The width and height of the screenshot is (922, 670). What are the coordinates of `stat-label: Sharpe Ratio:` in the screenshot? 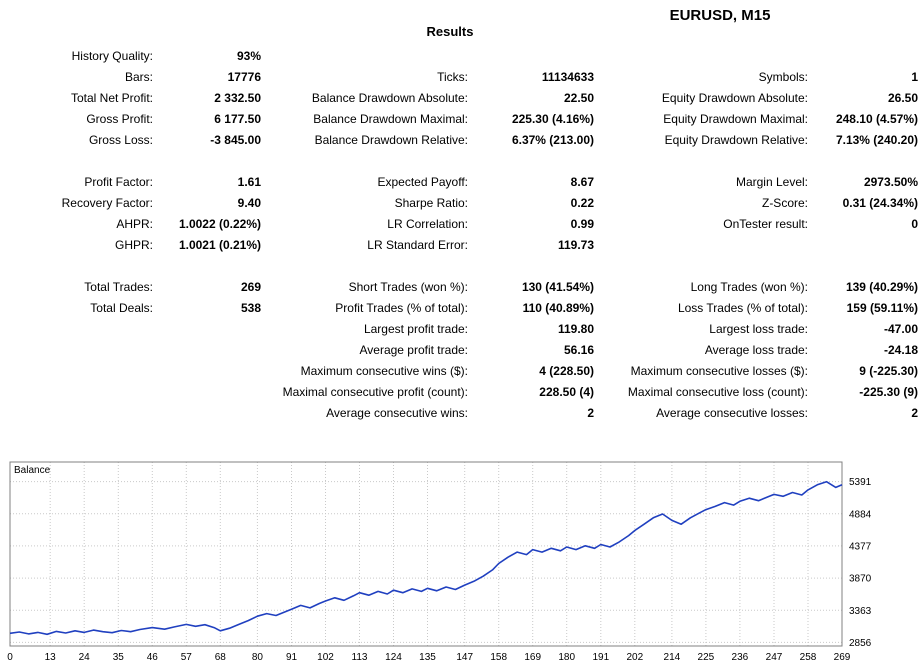 It's located at (431, 203).